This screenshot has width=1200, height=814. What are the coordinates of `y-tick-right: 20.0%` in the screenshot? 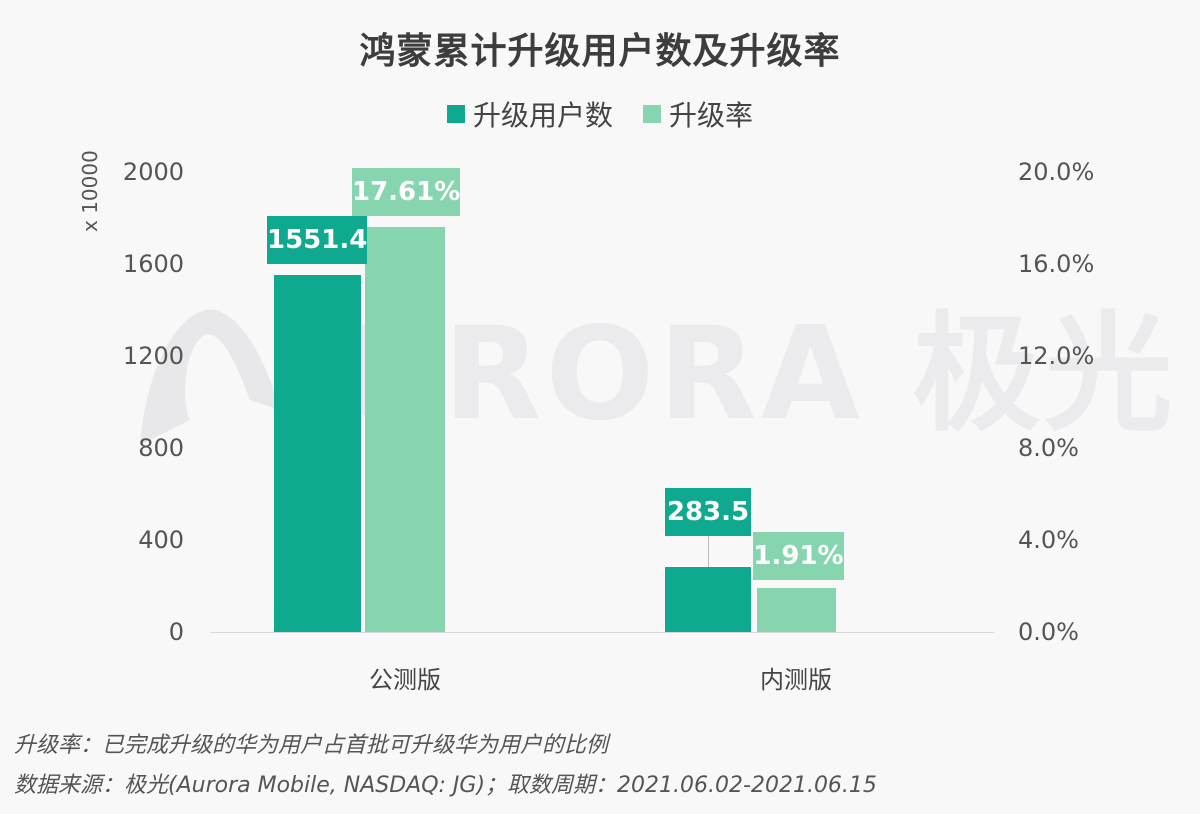 It's located at (1056, 172).